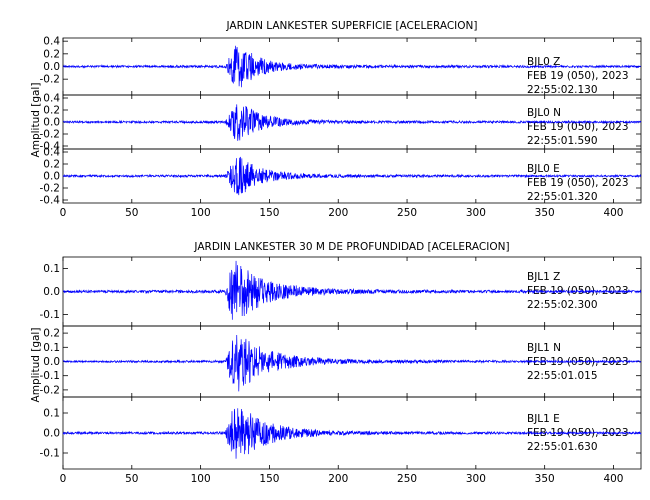  Describe the element at coordinates (36, 365) in the screenshot. I see `panel-2-ylabel: Amplitud [gal]` at that location.